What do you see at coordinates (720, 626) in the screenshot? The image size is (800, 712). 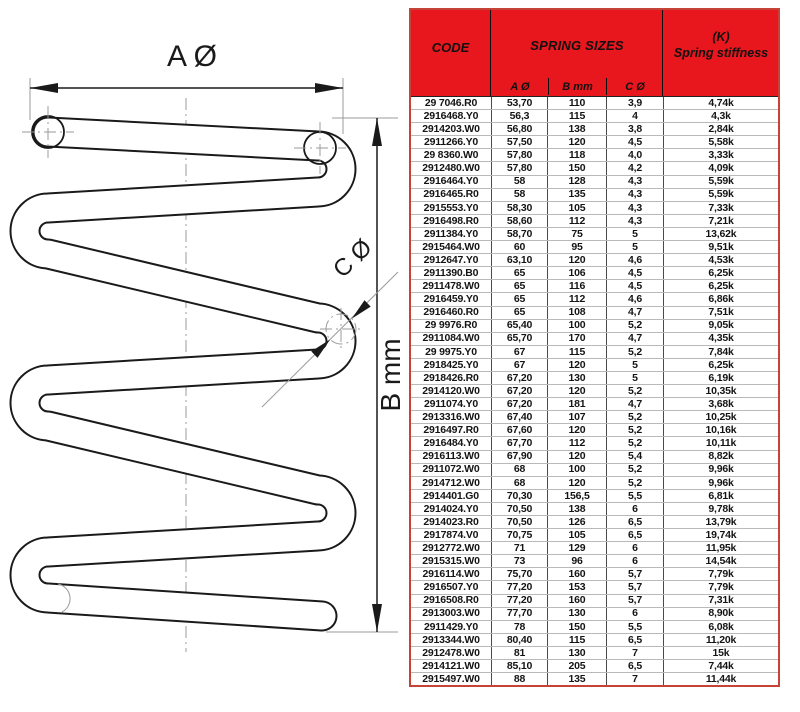 I see `cell-stiffness: 6,08k` at bounding box center [720, 626].